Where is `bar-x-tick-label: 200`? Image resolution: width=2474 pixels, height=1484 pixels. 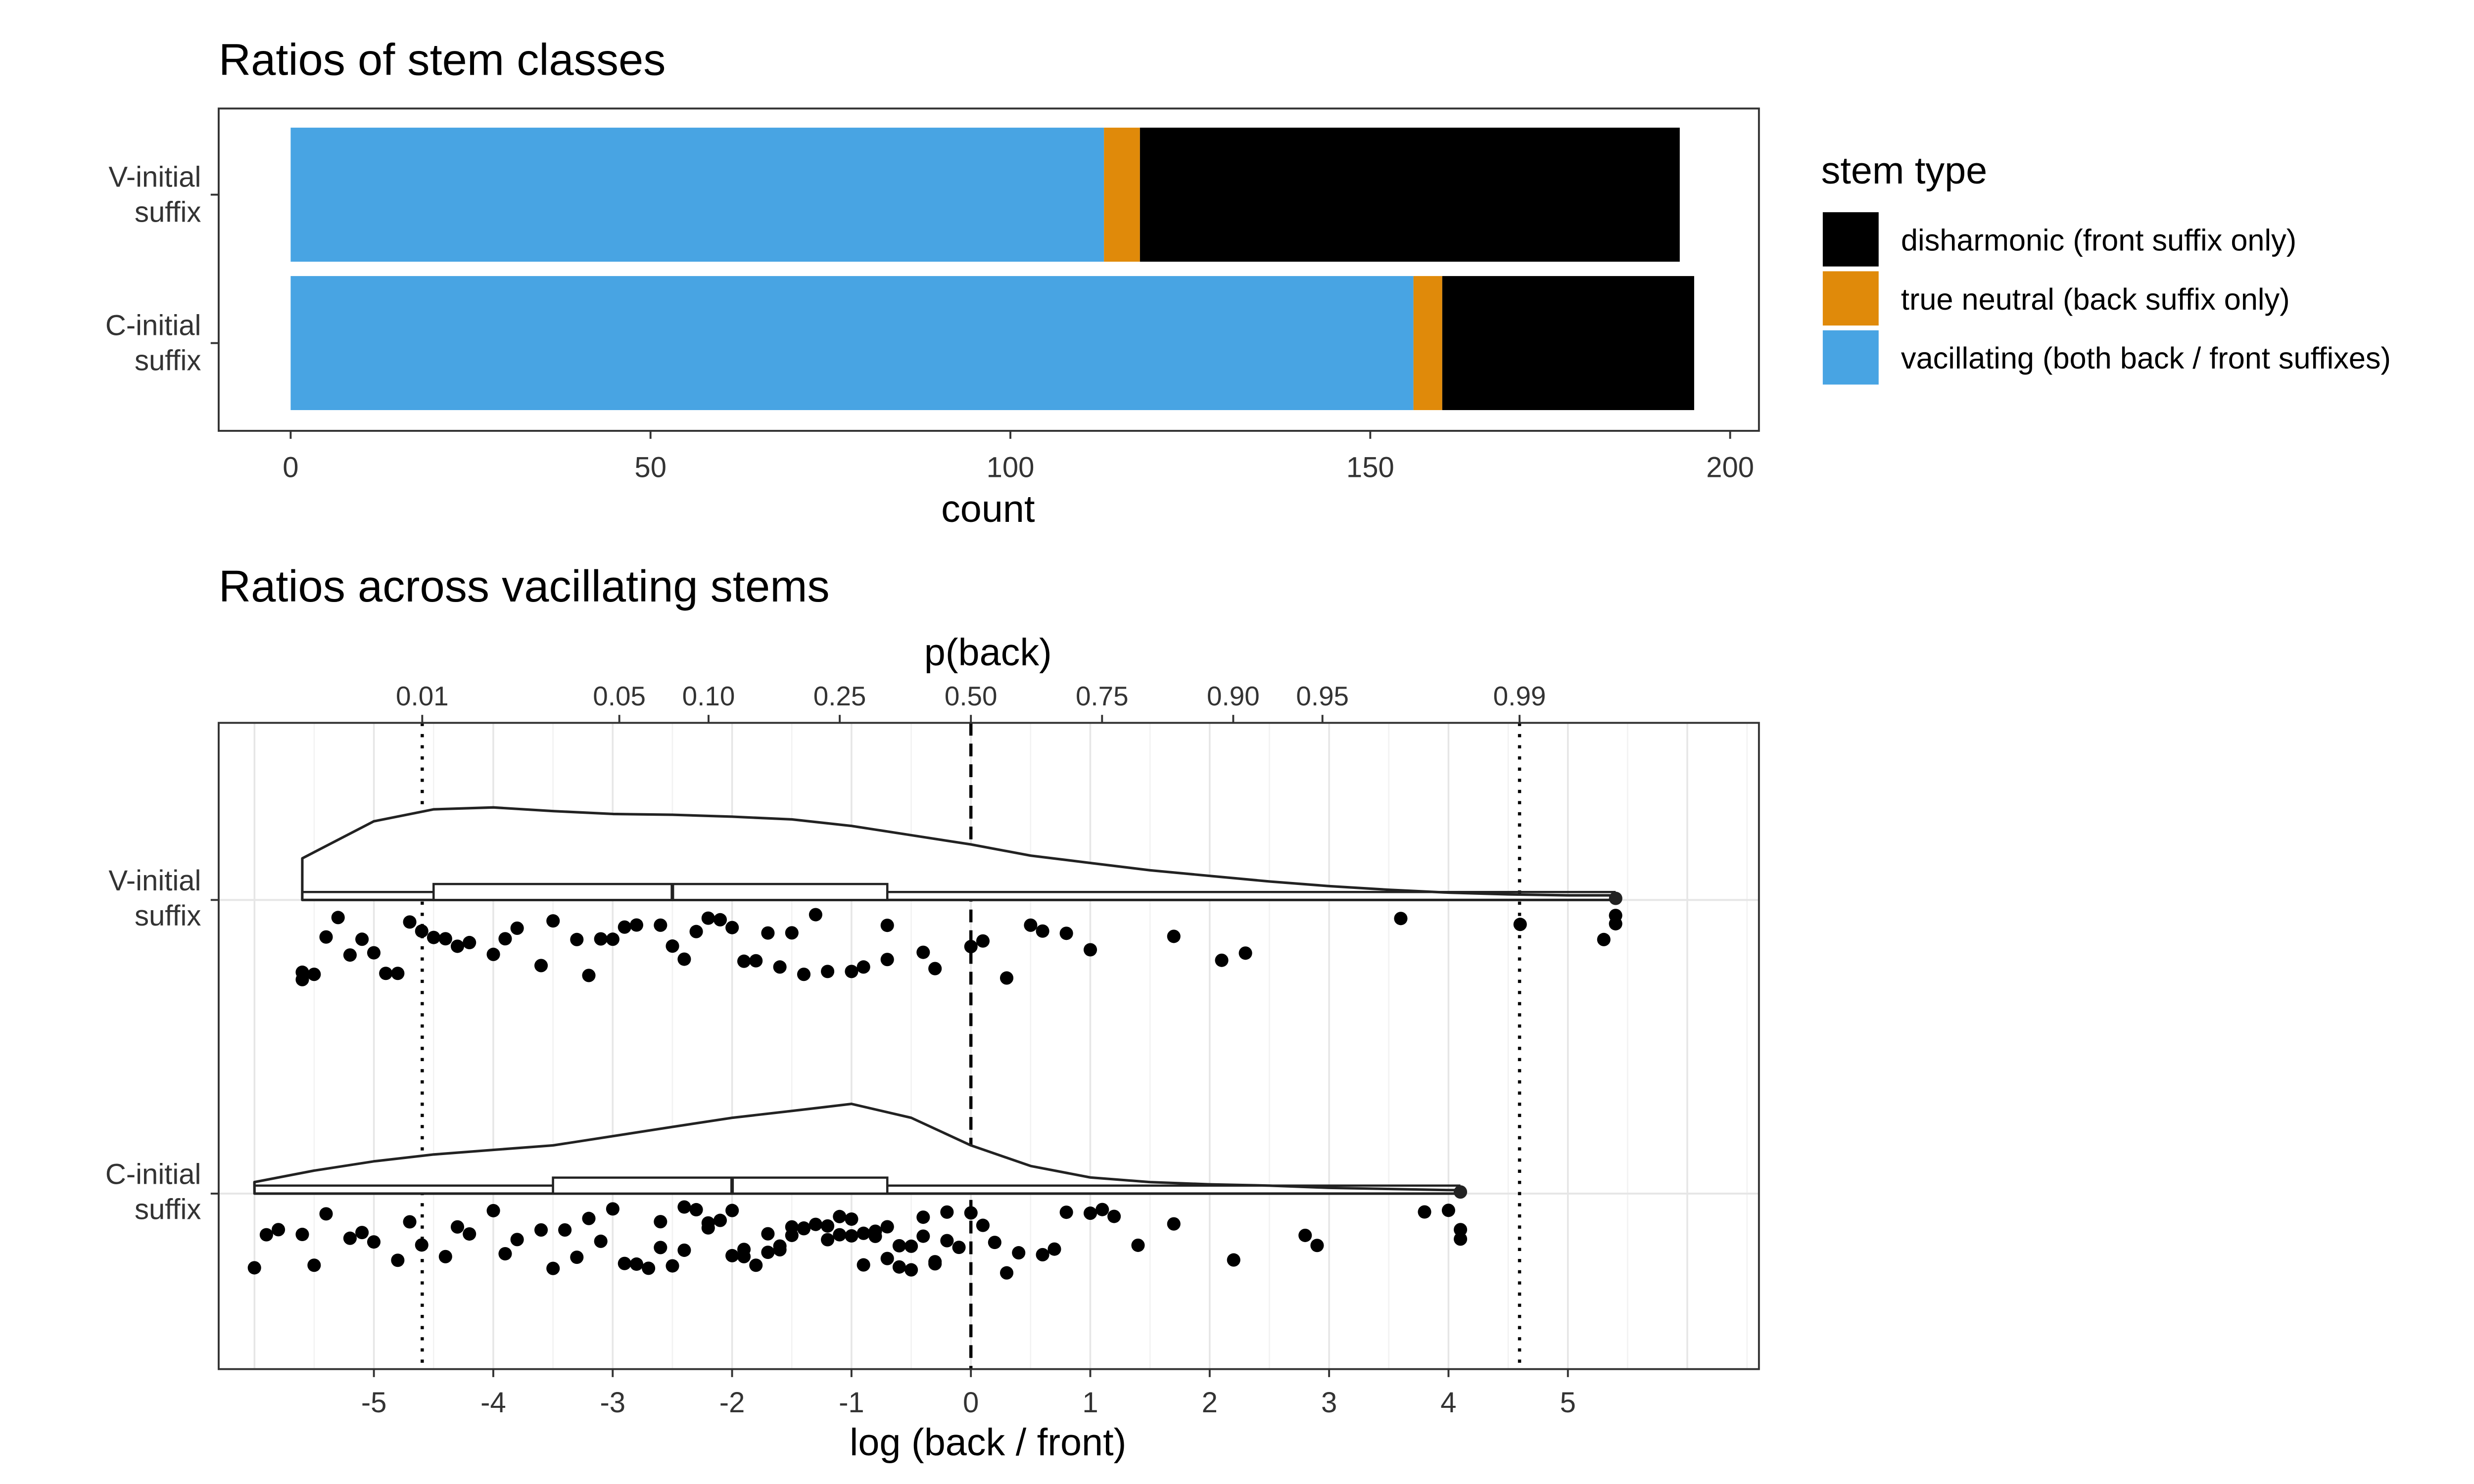
bar-x-tick-label: 200 is located at coordinates (1730, 468).